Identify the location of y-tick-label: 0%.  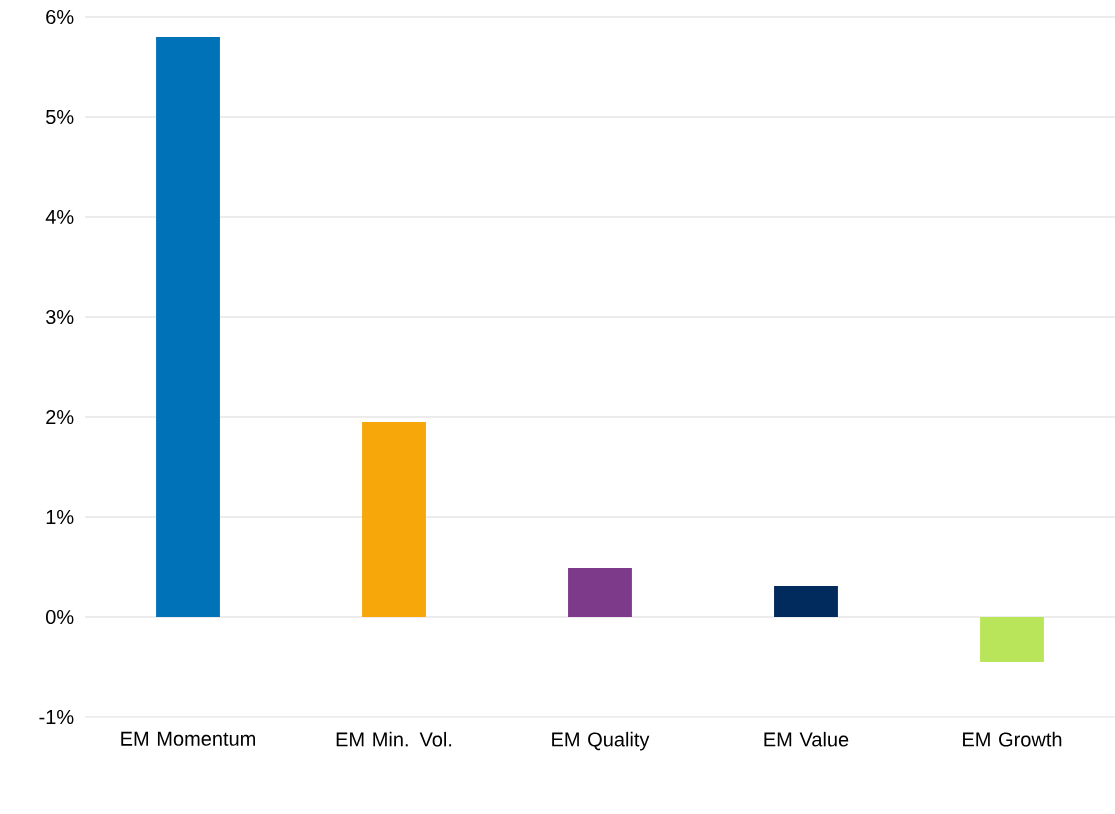
(60, 617).